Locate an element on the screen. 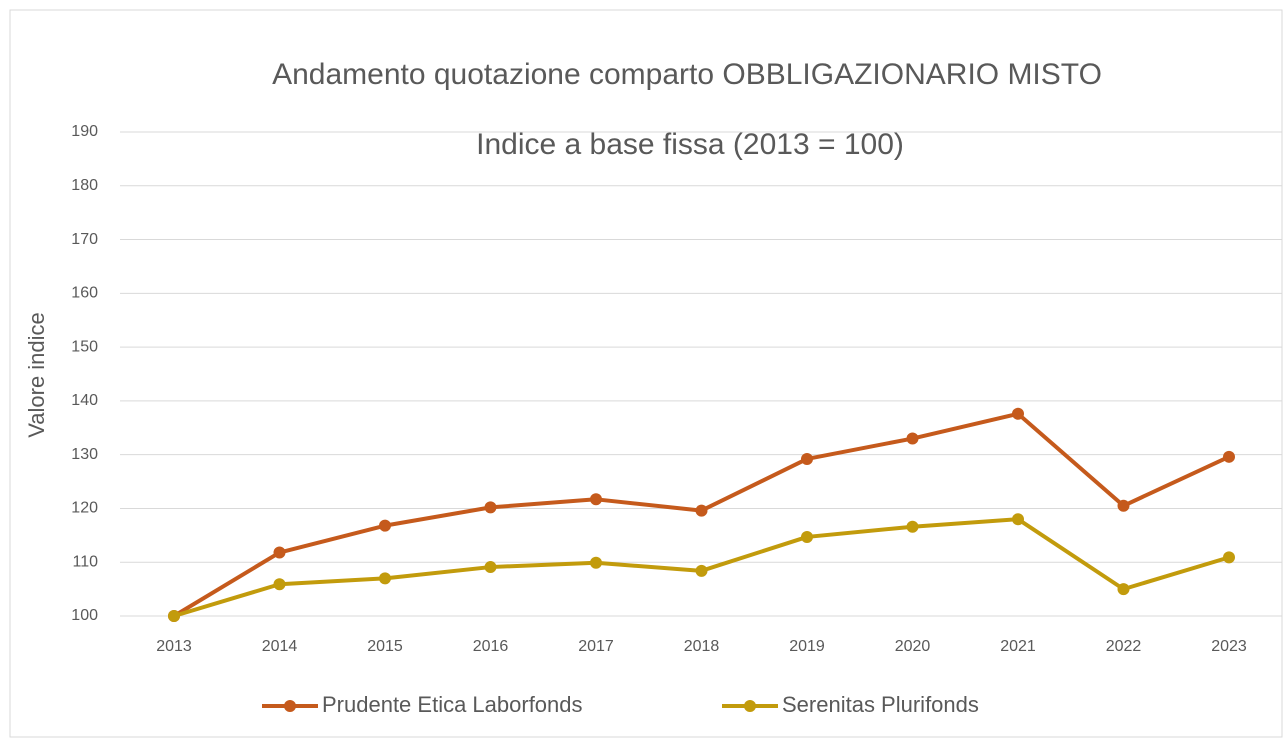 Image resolution: width=1285 pixels, height=740 pixels. x-tick-label: 2023 is located at coordinates (1229, 646).